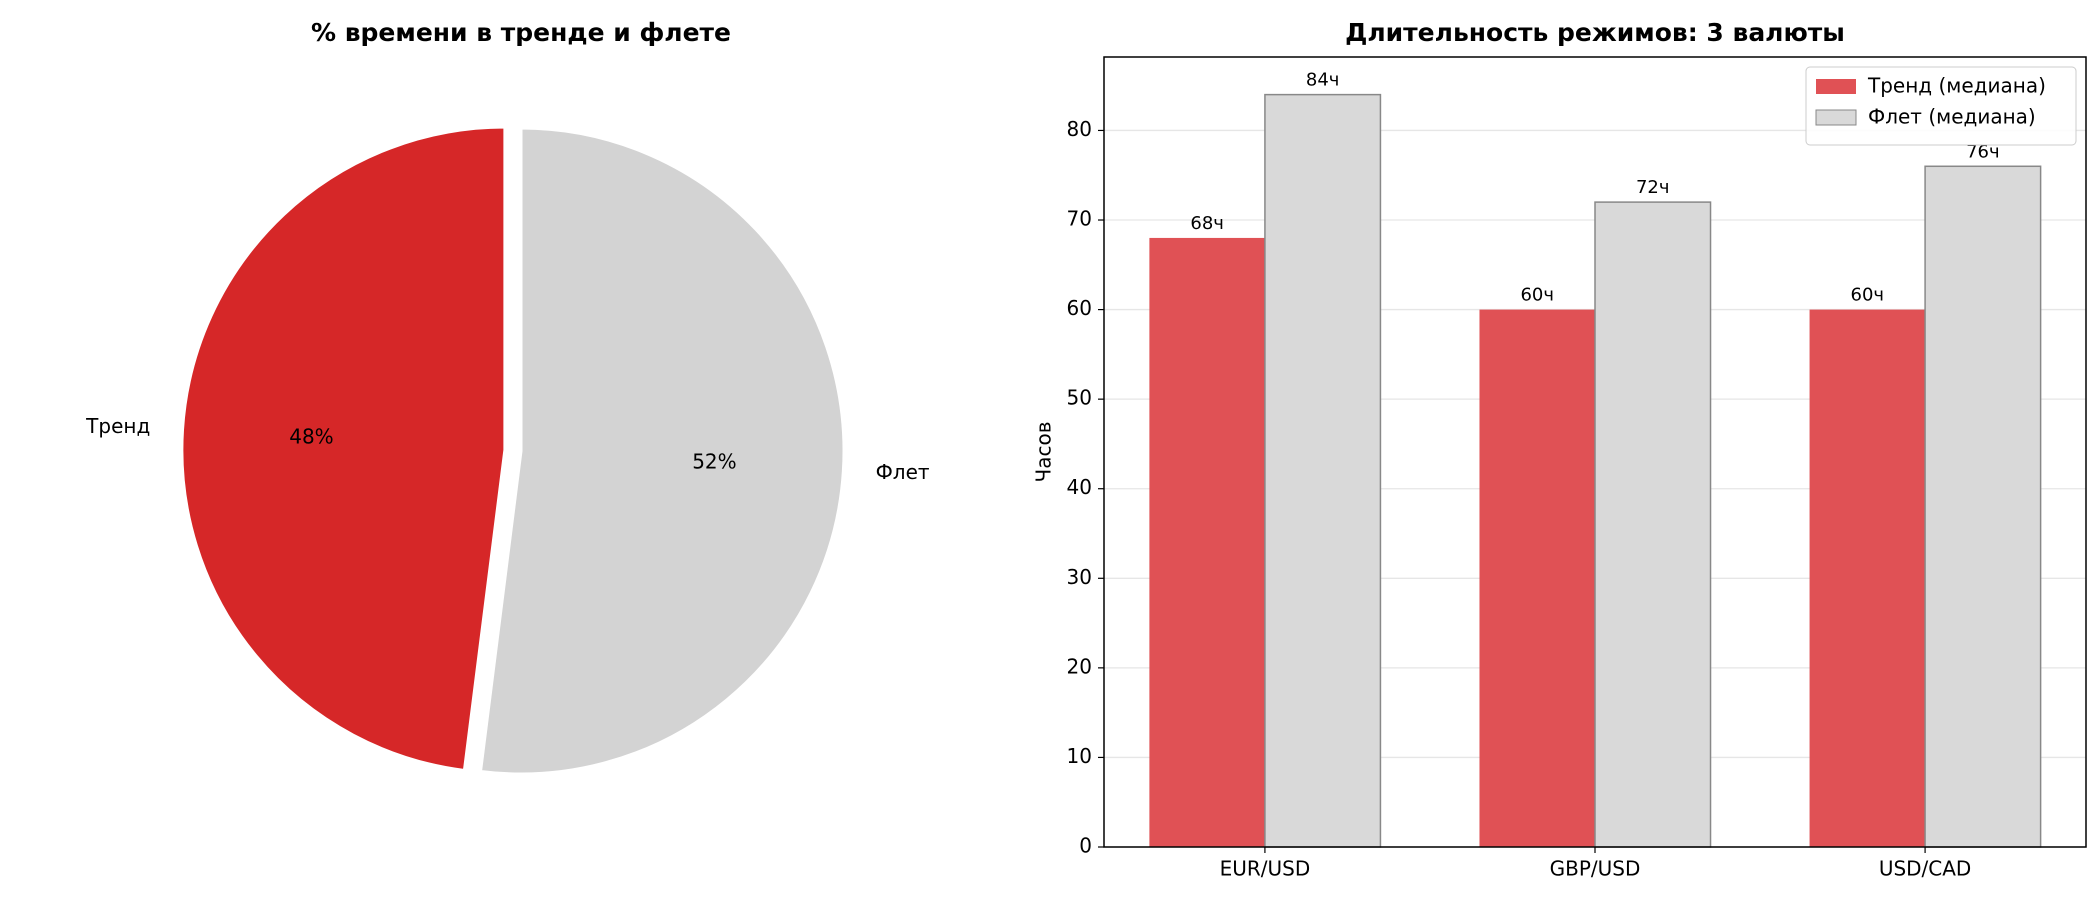 The image size is (2100, 904). What do you see at coordinates (1079, 577) in the screenshot?
I see `y-tick-label: 30` at bounding box center [1079, 577].